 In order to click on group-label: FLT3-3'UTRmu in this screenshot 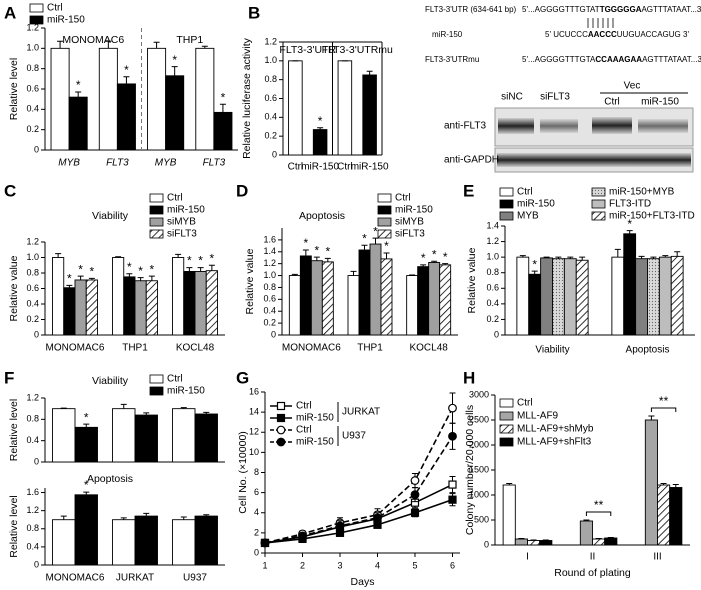, I will do `click(357, 50)`.